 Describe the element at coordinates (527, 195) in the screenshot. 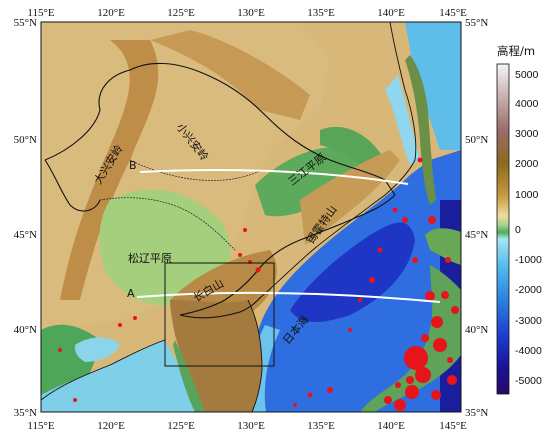

I see `colorbar-tick: 1000` at that location.